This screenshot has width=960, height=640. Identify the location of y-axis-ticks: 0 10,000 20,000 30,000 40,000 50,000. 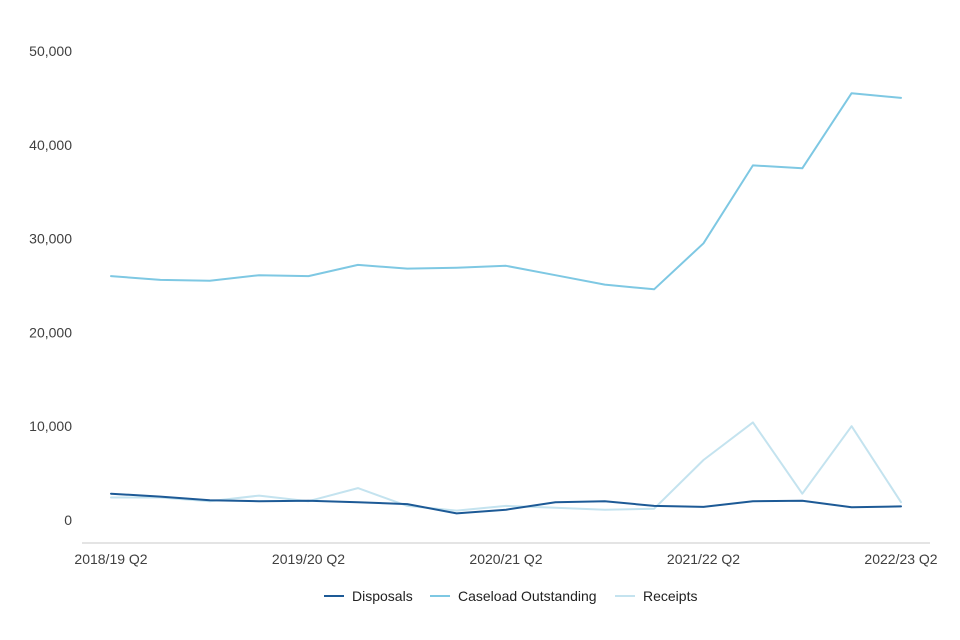
(50, 285).